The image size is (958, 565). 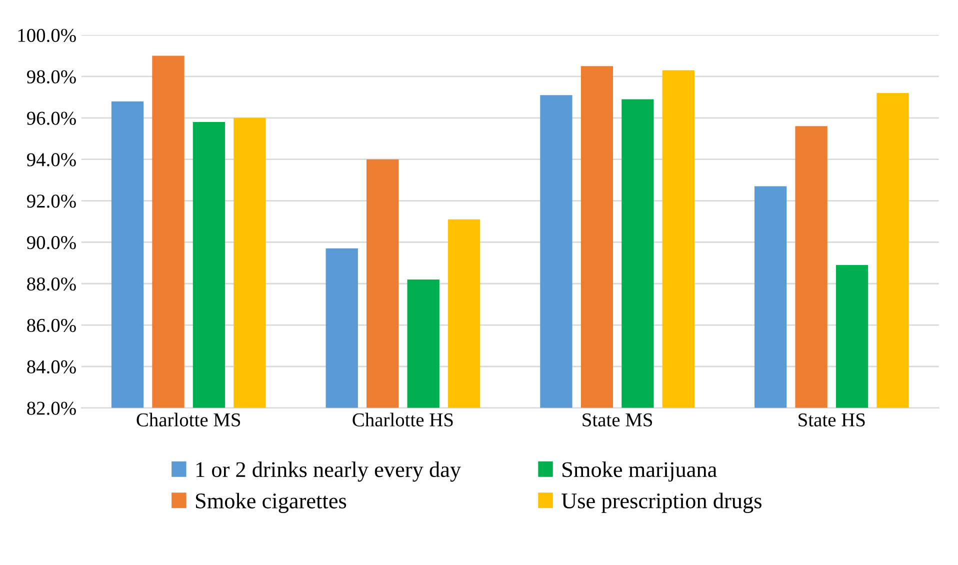 I want to click on y-tick-label: 86.0%, so click(x=51, y=325).